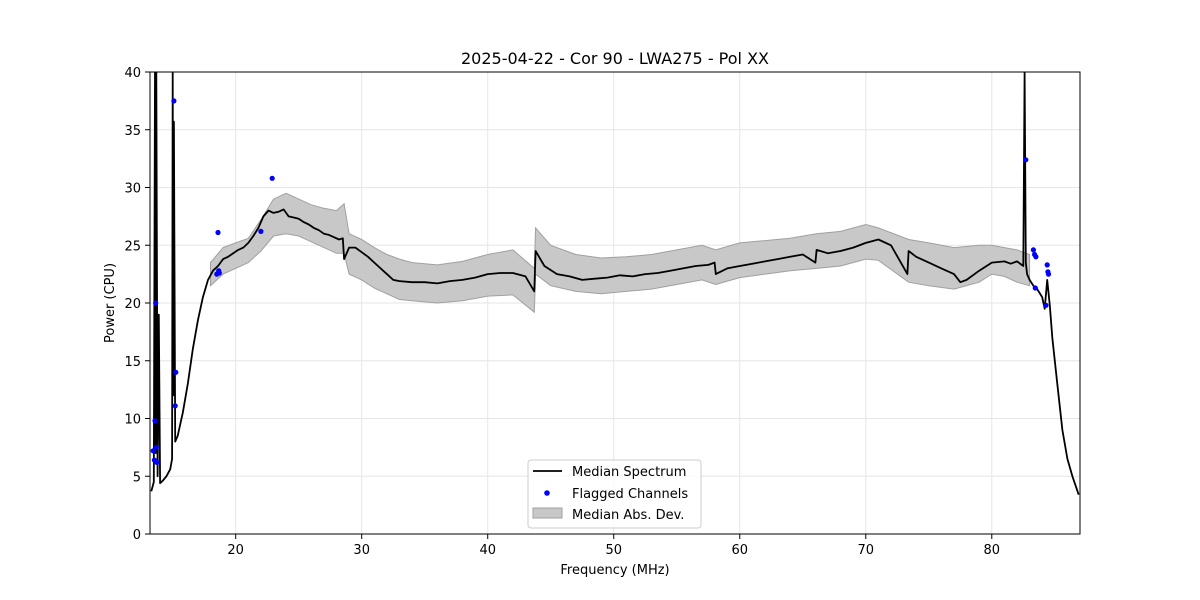 The width and height of the screenshot is (1200, 600). Describe the element at coordinates (629, 472) in the screenshot. I see `legend-median-label: Median Spectrum` at that location.